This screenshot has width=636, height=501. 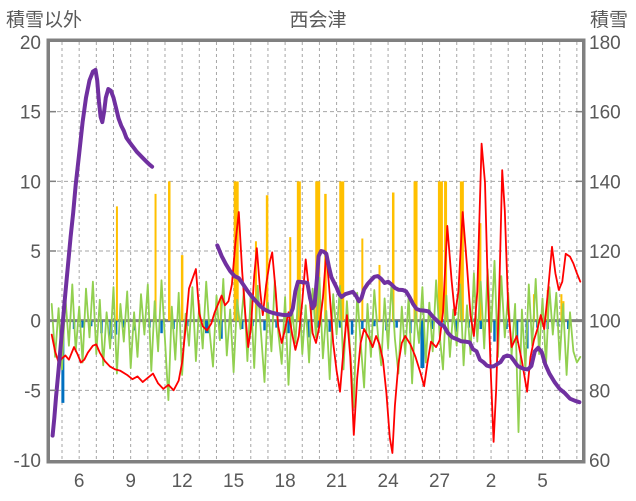 I want to click on x-axis-tick-label: 27, so click(x=439, y=481).